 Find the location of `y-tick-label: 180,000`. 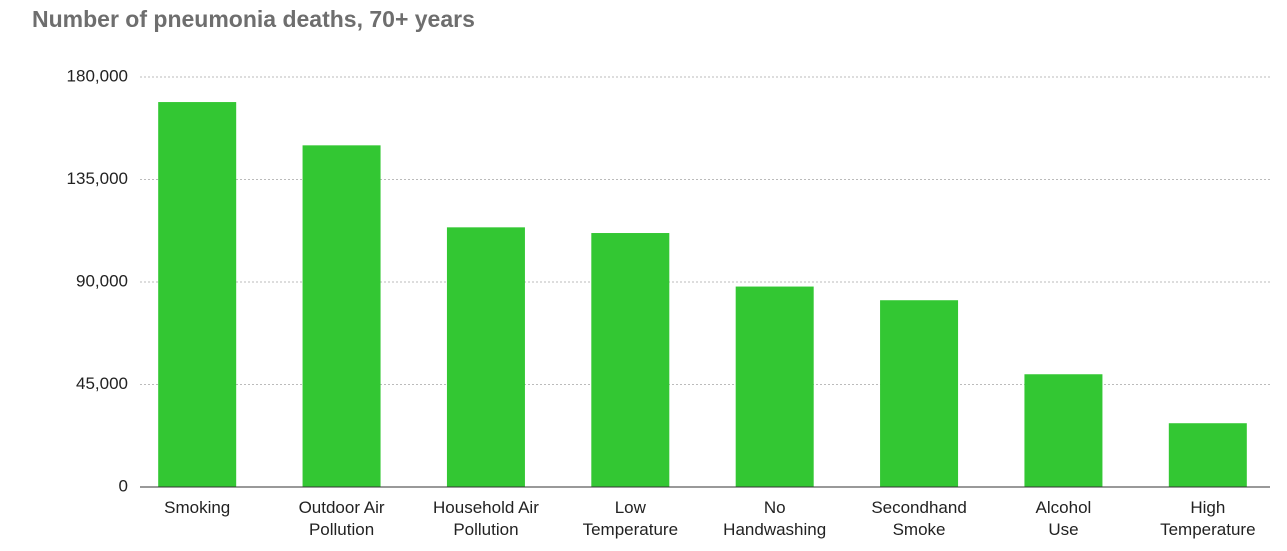

y-tick-label: 180,000 is located at coordinates (97, 75).